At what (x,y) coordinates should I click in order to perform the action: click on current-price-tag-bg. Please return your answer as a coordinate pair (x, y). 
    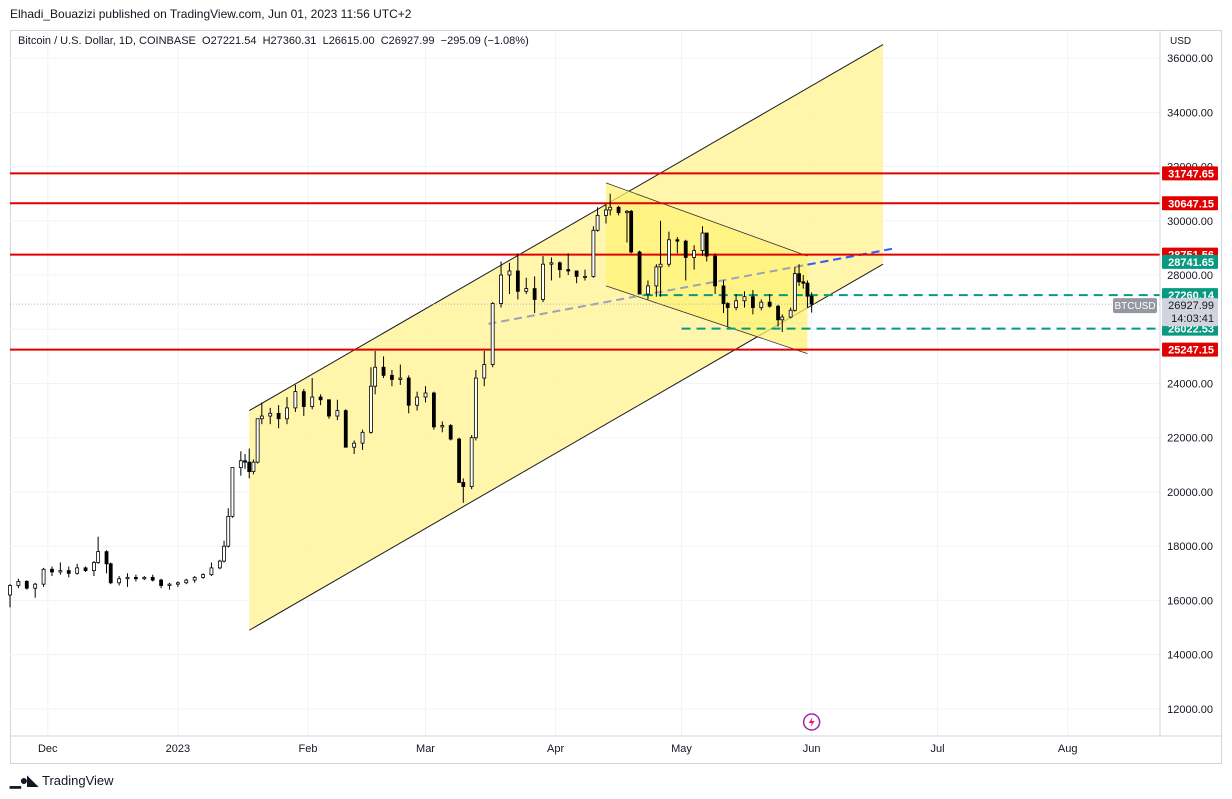
    Looking at the image, I should click on (1190, 312).